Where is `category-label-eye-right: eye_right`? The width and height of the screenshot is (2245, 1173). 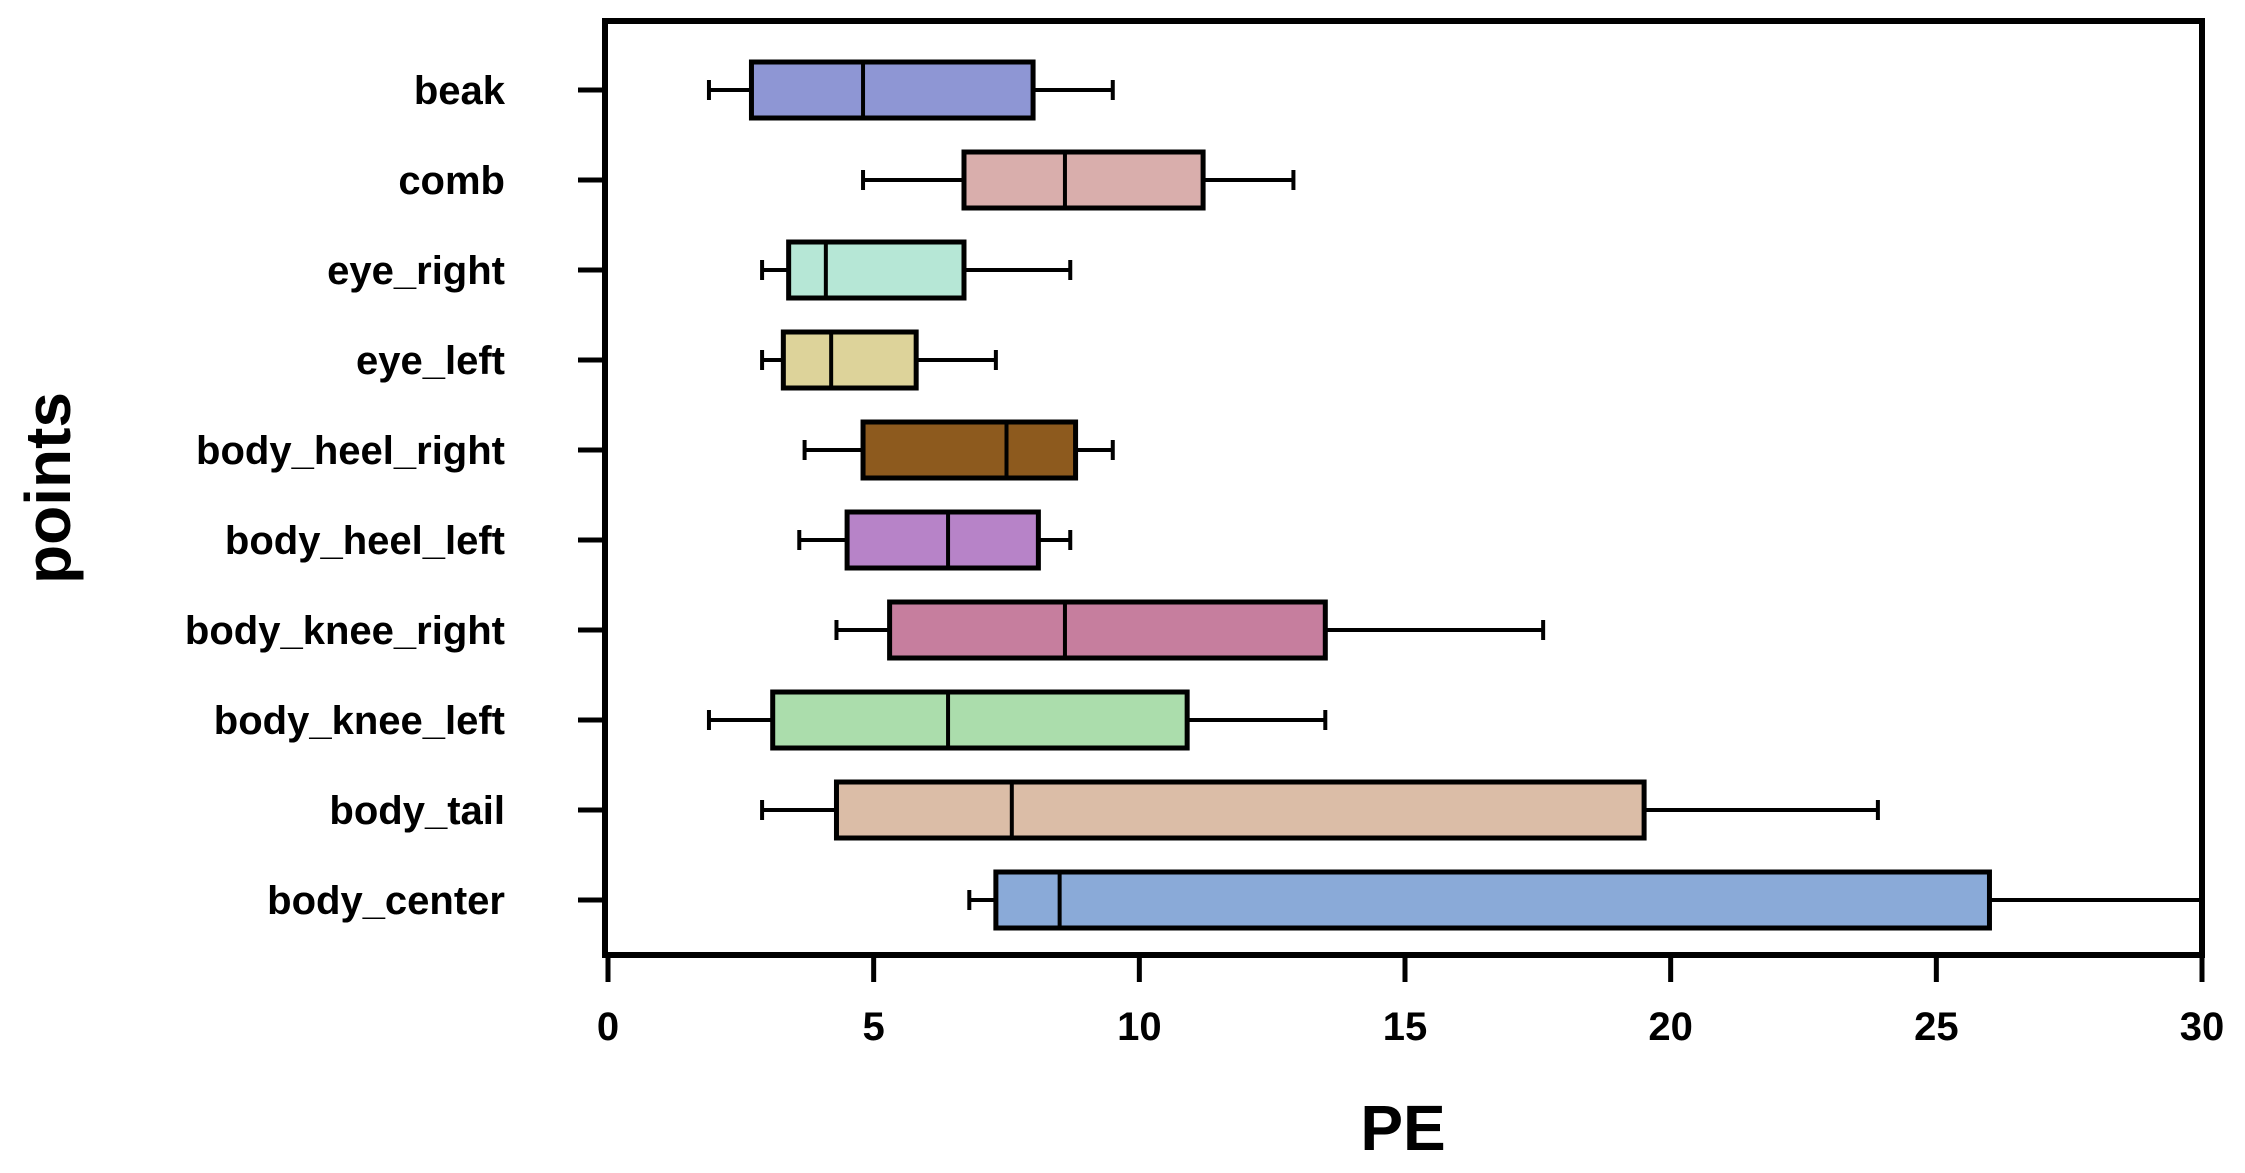 category-label-eye-right: eye_right is located at coordinates (416, 271).